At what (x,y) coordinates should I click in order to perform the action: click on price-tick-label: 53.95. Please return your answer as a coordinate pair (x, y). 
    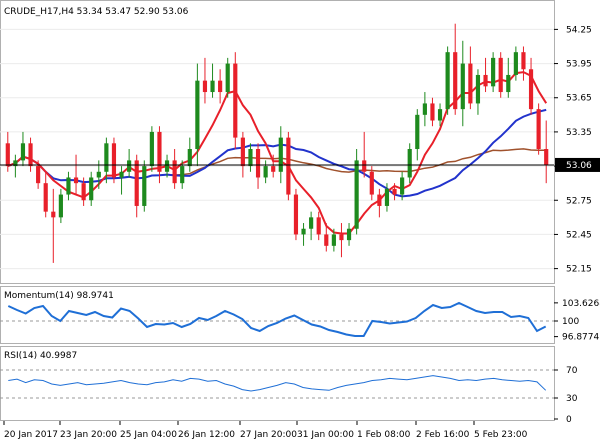
    Looking at the image, I should click on (579, 65).